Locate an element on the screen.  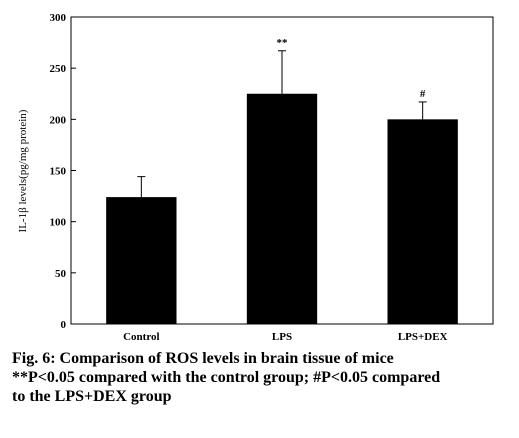
y-tick-label: 200 is located at coordinates (58, 120).